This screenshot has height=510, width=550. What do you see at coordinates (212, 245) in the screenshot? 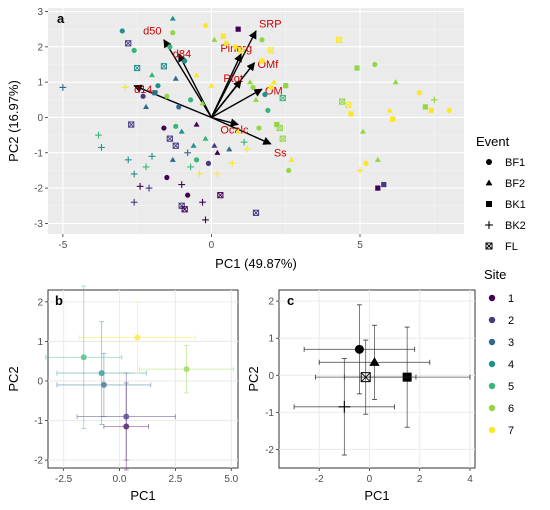
I see `x-tick-label: 0` at bounding box center [212, 245].